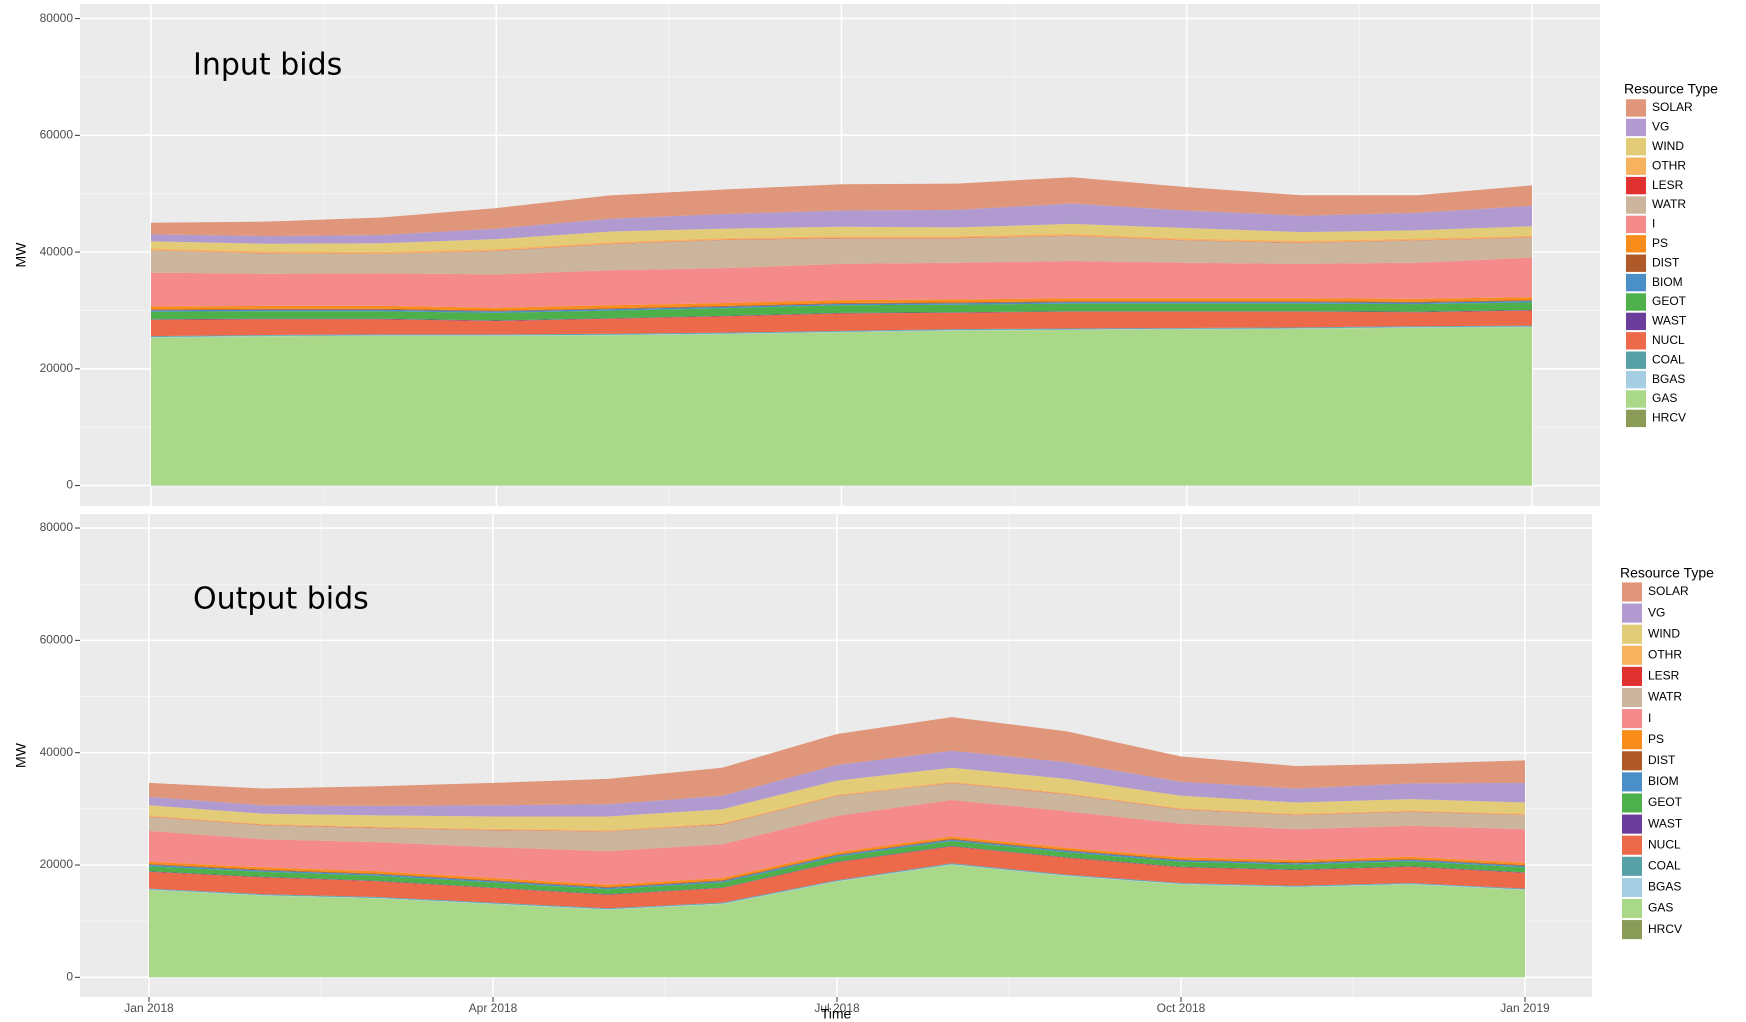 The height and width of the screenshot is (1022, 1746). What do you see at coordinates (1525, 1008) in the screenshot?
I see `x-tick-label: Jan 2019` at bounding box center [1525, 1008].